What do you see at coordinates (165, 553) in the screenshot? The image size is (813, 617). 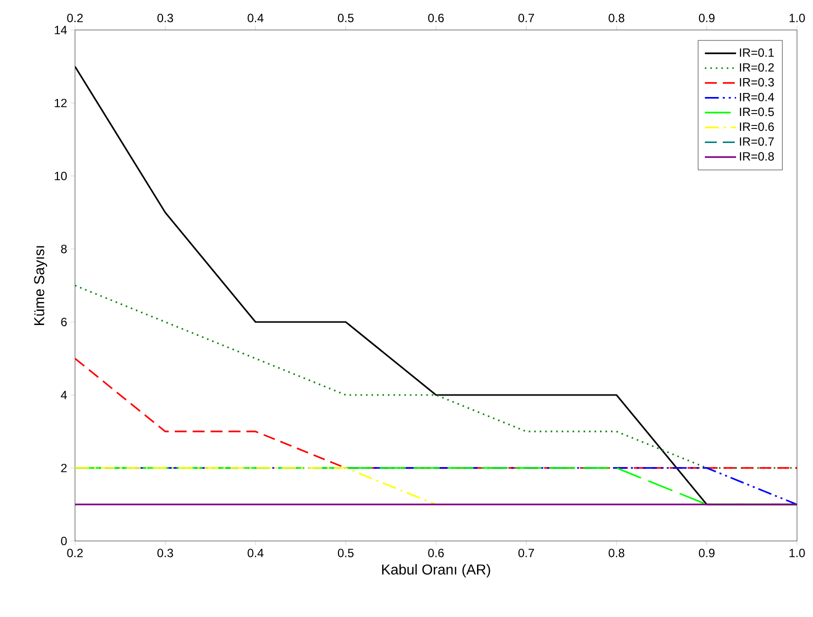 I see `x-tick-label: 0.3` at bounding box center [165, 553].